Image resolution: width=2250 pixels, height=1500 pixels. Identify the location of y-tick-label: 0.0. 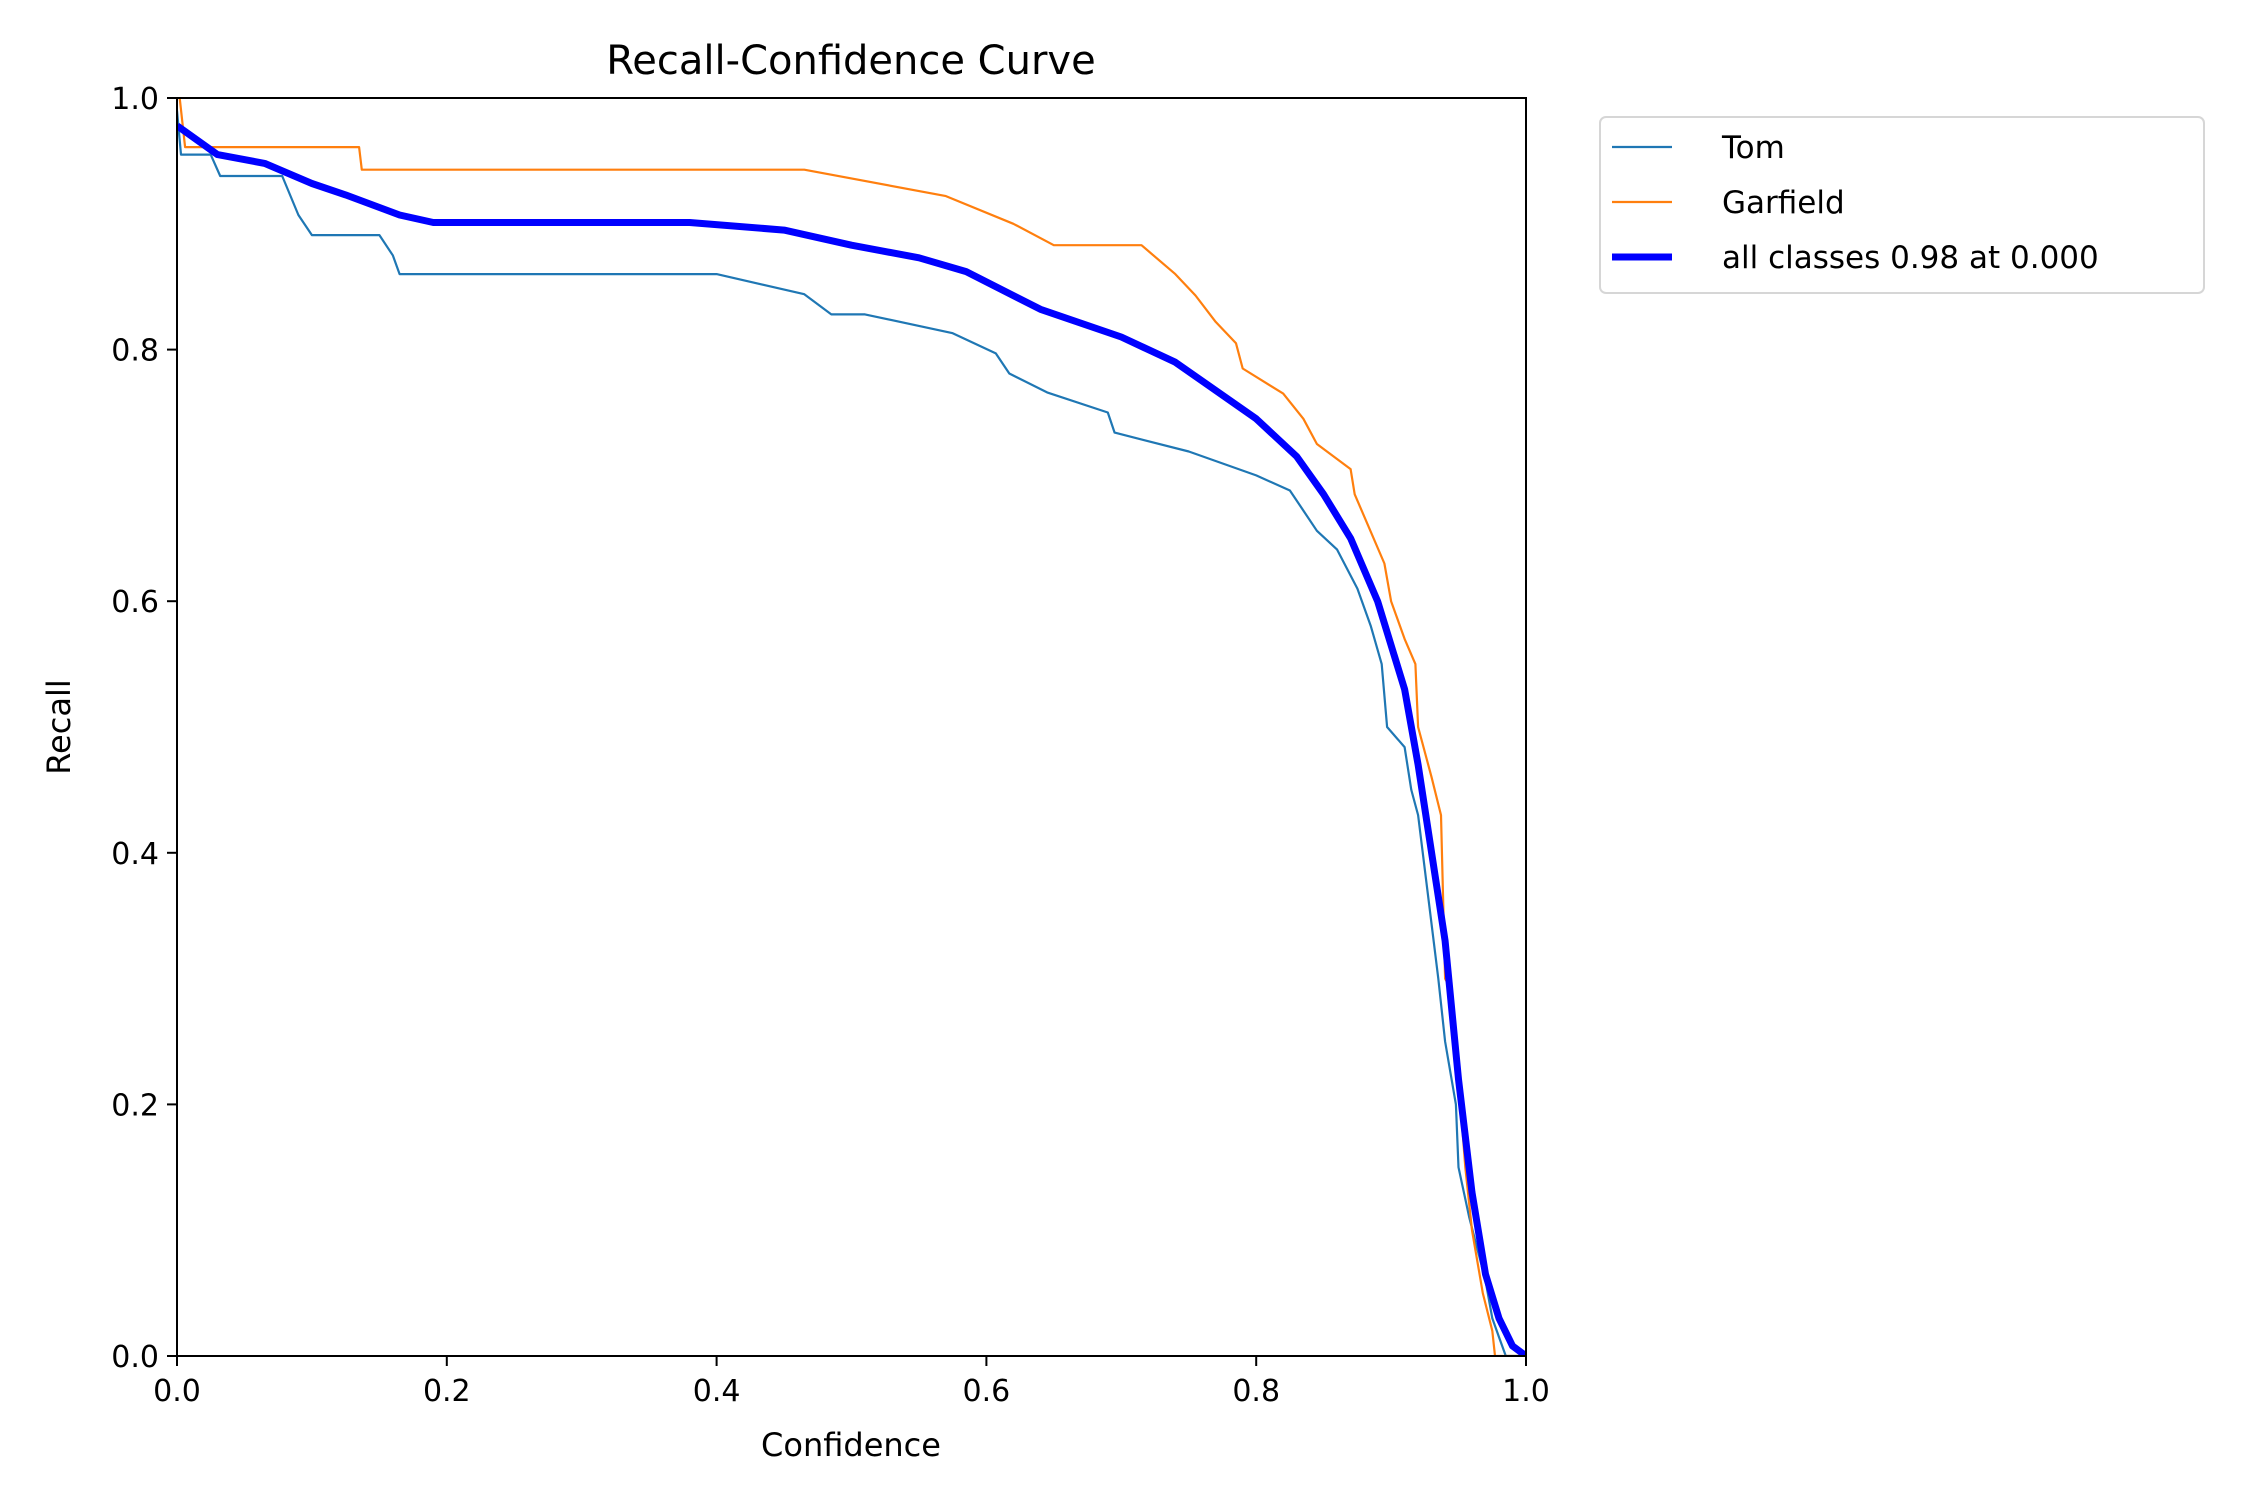
(135, 1357).